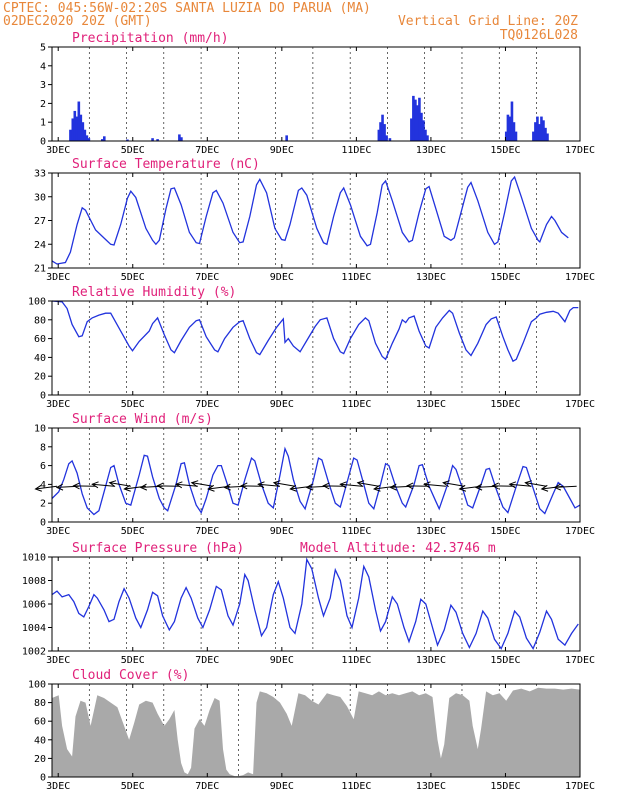 This screenshot has width=618, height=800. I want to click on y-tick-label: 1002, so click(34, 652).